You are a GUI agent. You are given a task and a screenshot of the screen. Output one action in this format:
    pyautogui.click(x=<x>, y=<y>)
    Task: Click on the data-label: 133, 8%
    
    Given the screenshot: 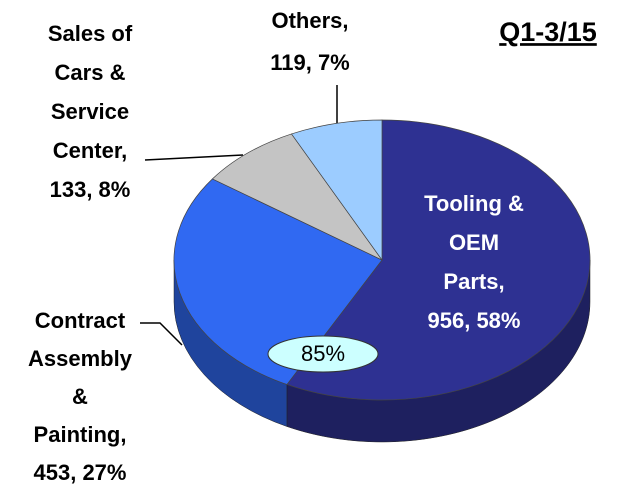 What is the action you would take?
    pyautogui.click(x=90, y=189)
    